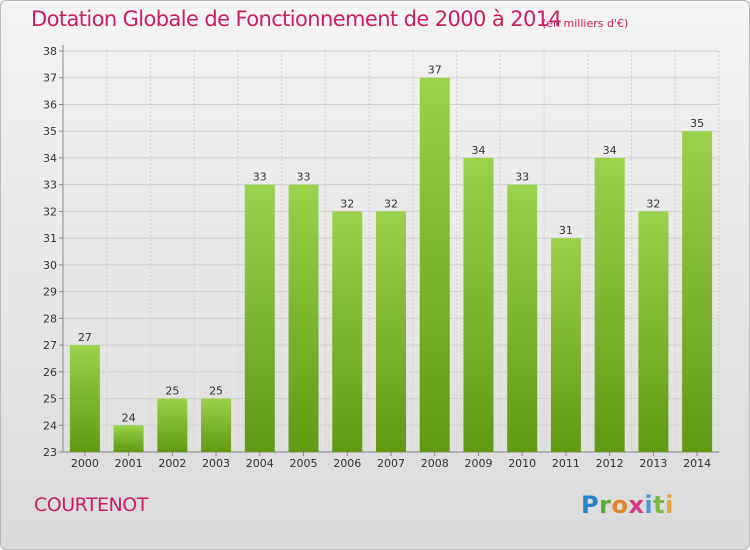 The image size is (750, 550). What do you see at coordinates (50, 78) in the screenshot?
I see `y-tick-label: 37` at bounding box center [50, 78].